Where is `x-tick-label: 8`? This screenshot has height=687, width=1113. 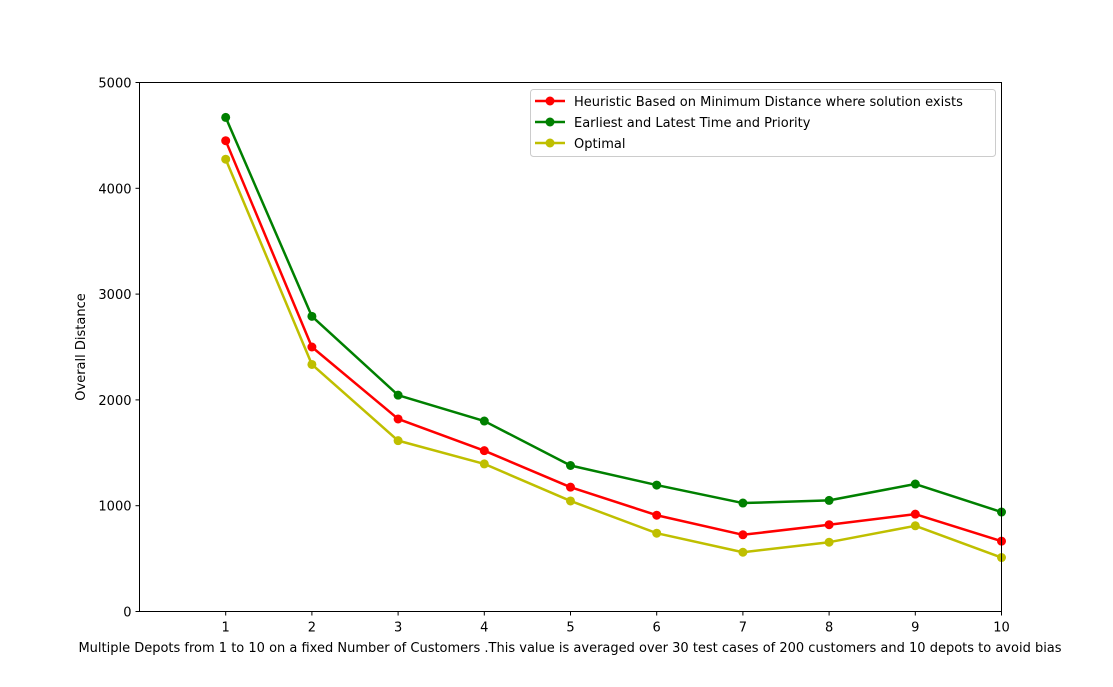 x-tick-label: 8 is located at coordinates (829, 628).